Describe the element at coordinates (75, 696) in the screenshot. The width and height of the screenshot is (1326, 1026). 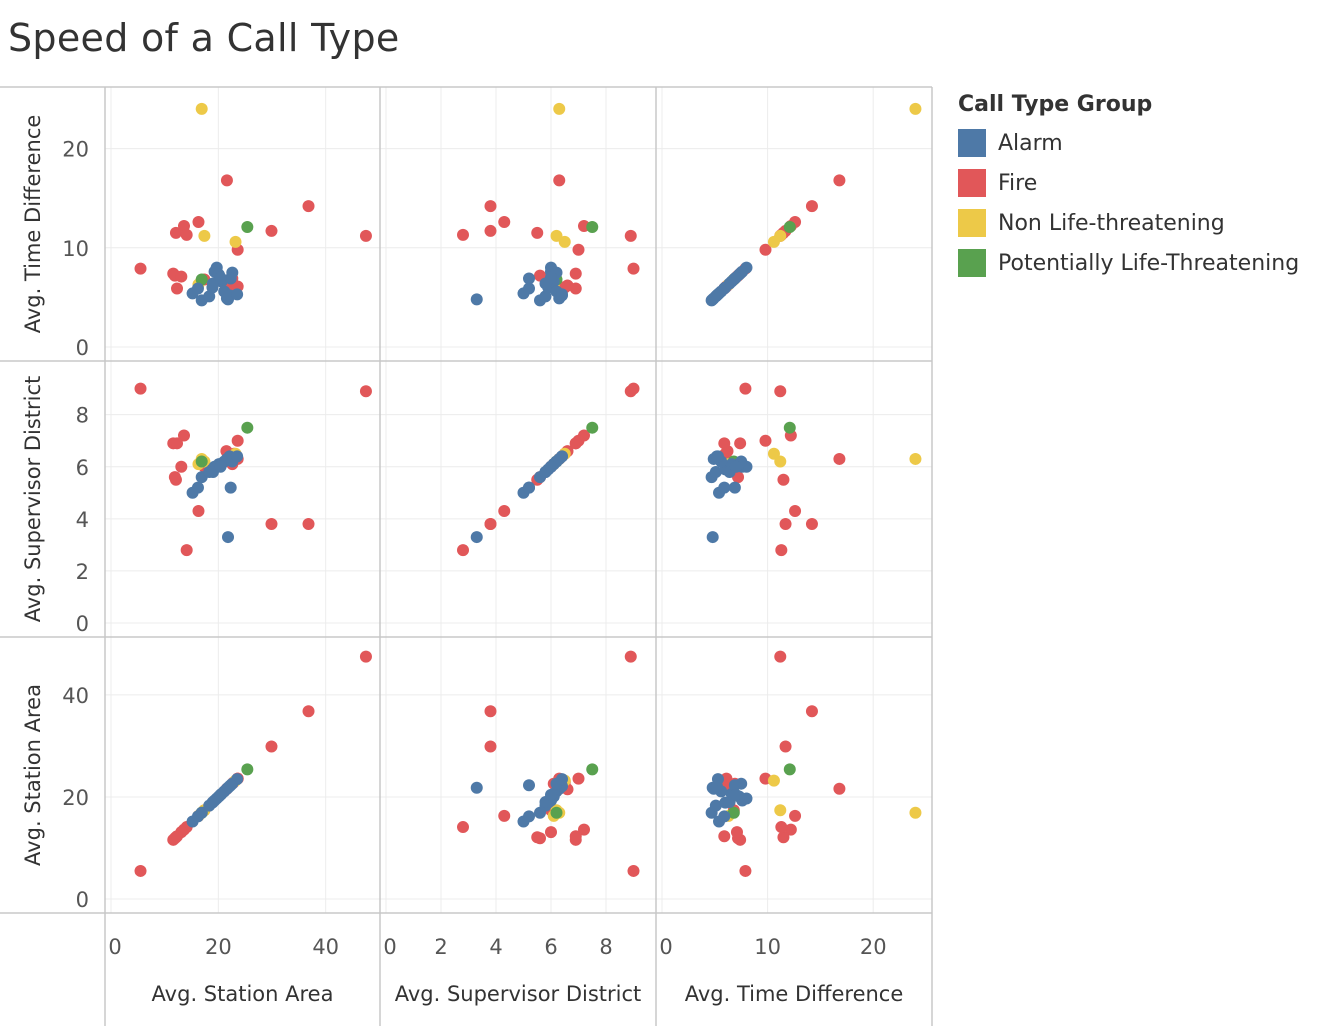
I see `y-tick-label: 40` at that location.